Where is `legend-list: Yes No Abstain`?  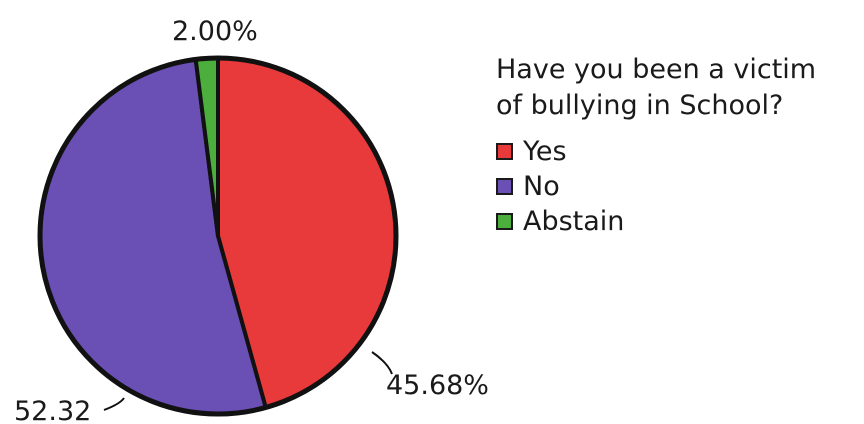
legend-list: Yes No Abstain is located at coordinates (678, 186).